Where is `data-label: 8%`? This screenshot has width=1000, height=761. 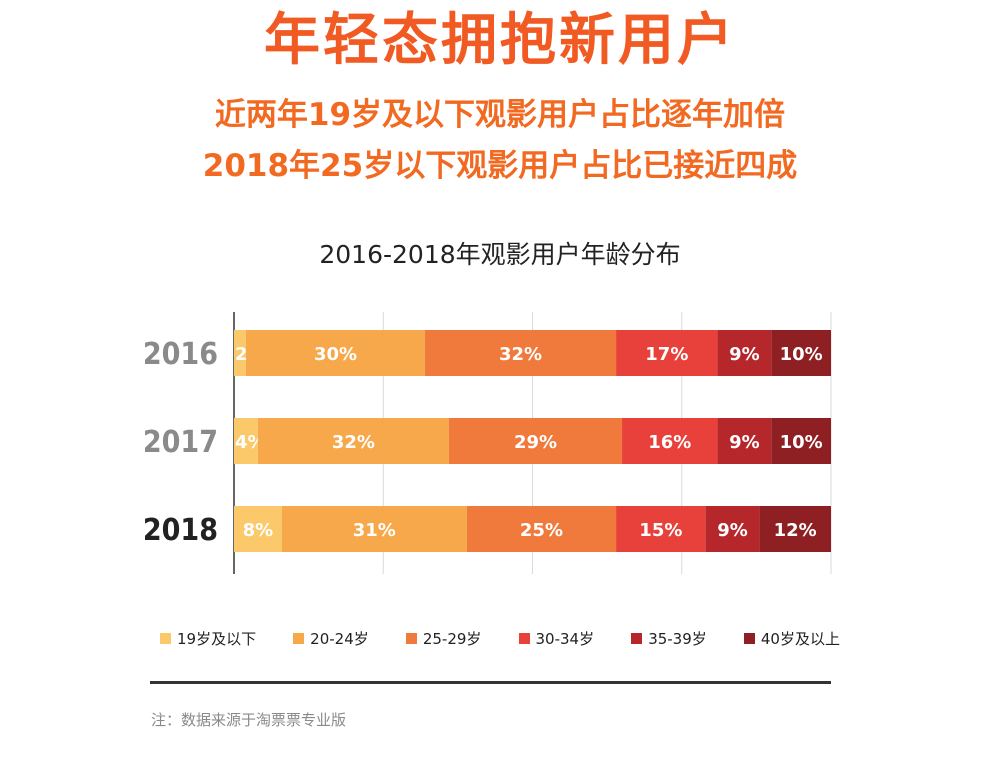
data-label: 8% is located at coordinates (258, 530).